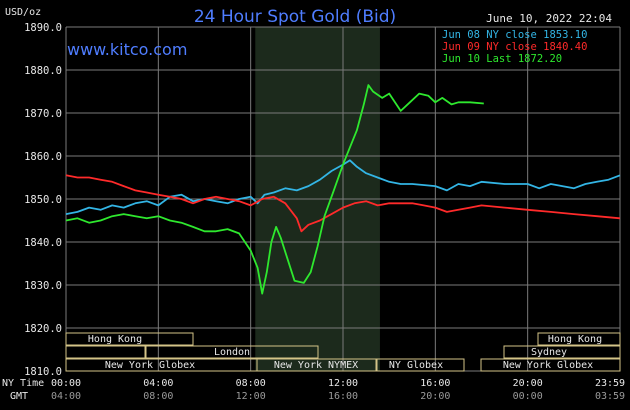 This screenshot has width=630, height=410. I want to click on market-label-hongkong-late: Hong Kong, so click(575, 339).